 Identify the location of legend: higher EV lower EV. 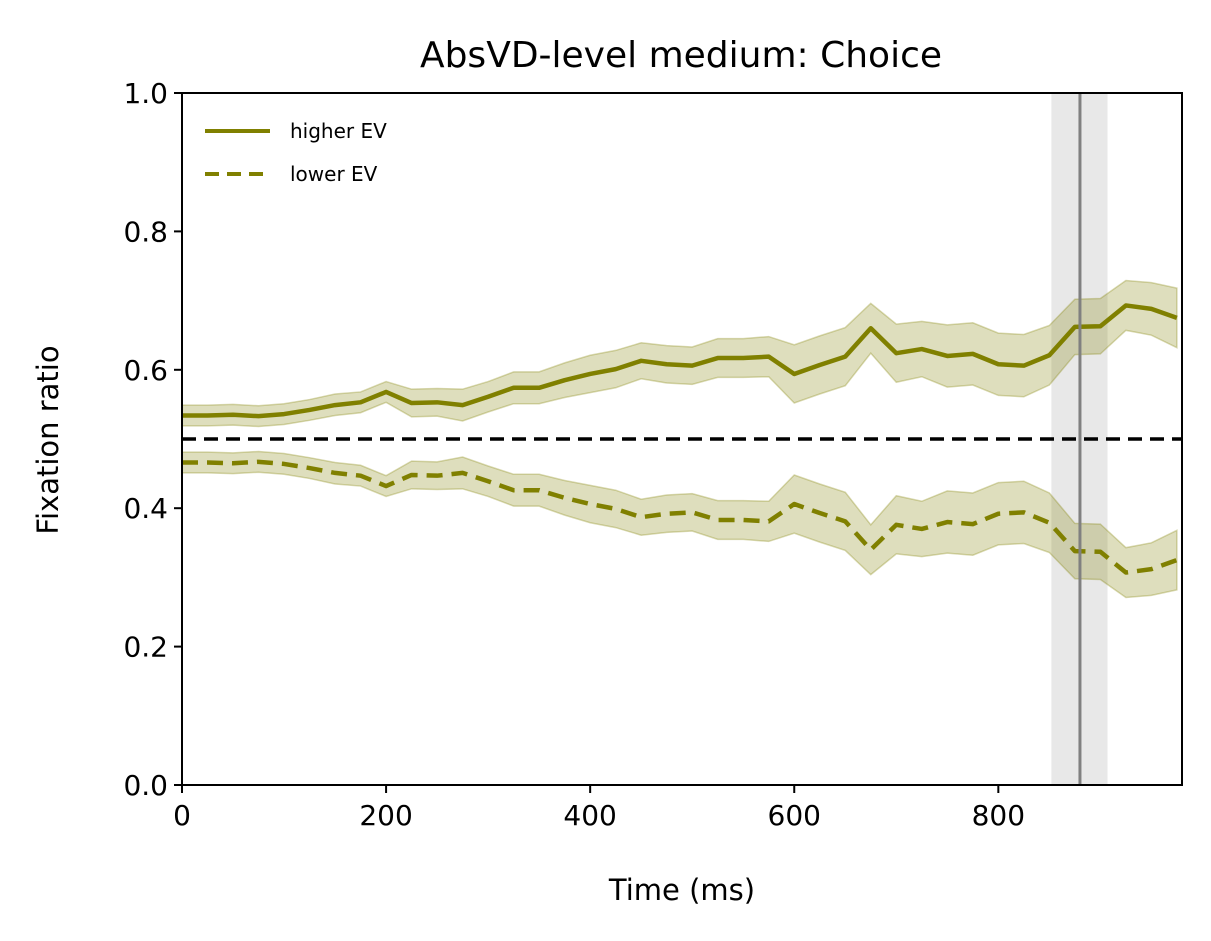
(296, 152).